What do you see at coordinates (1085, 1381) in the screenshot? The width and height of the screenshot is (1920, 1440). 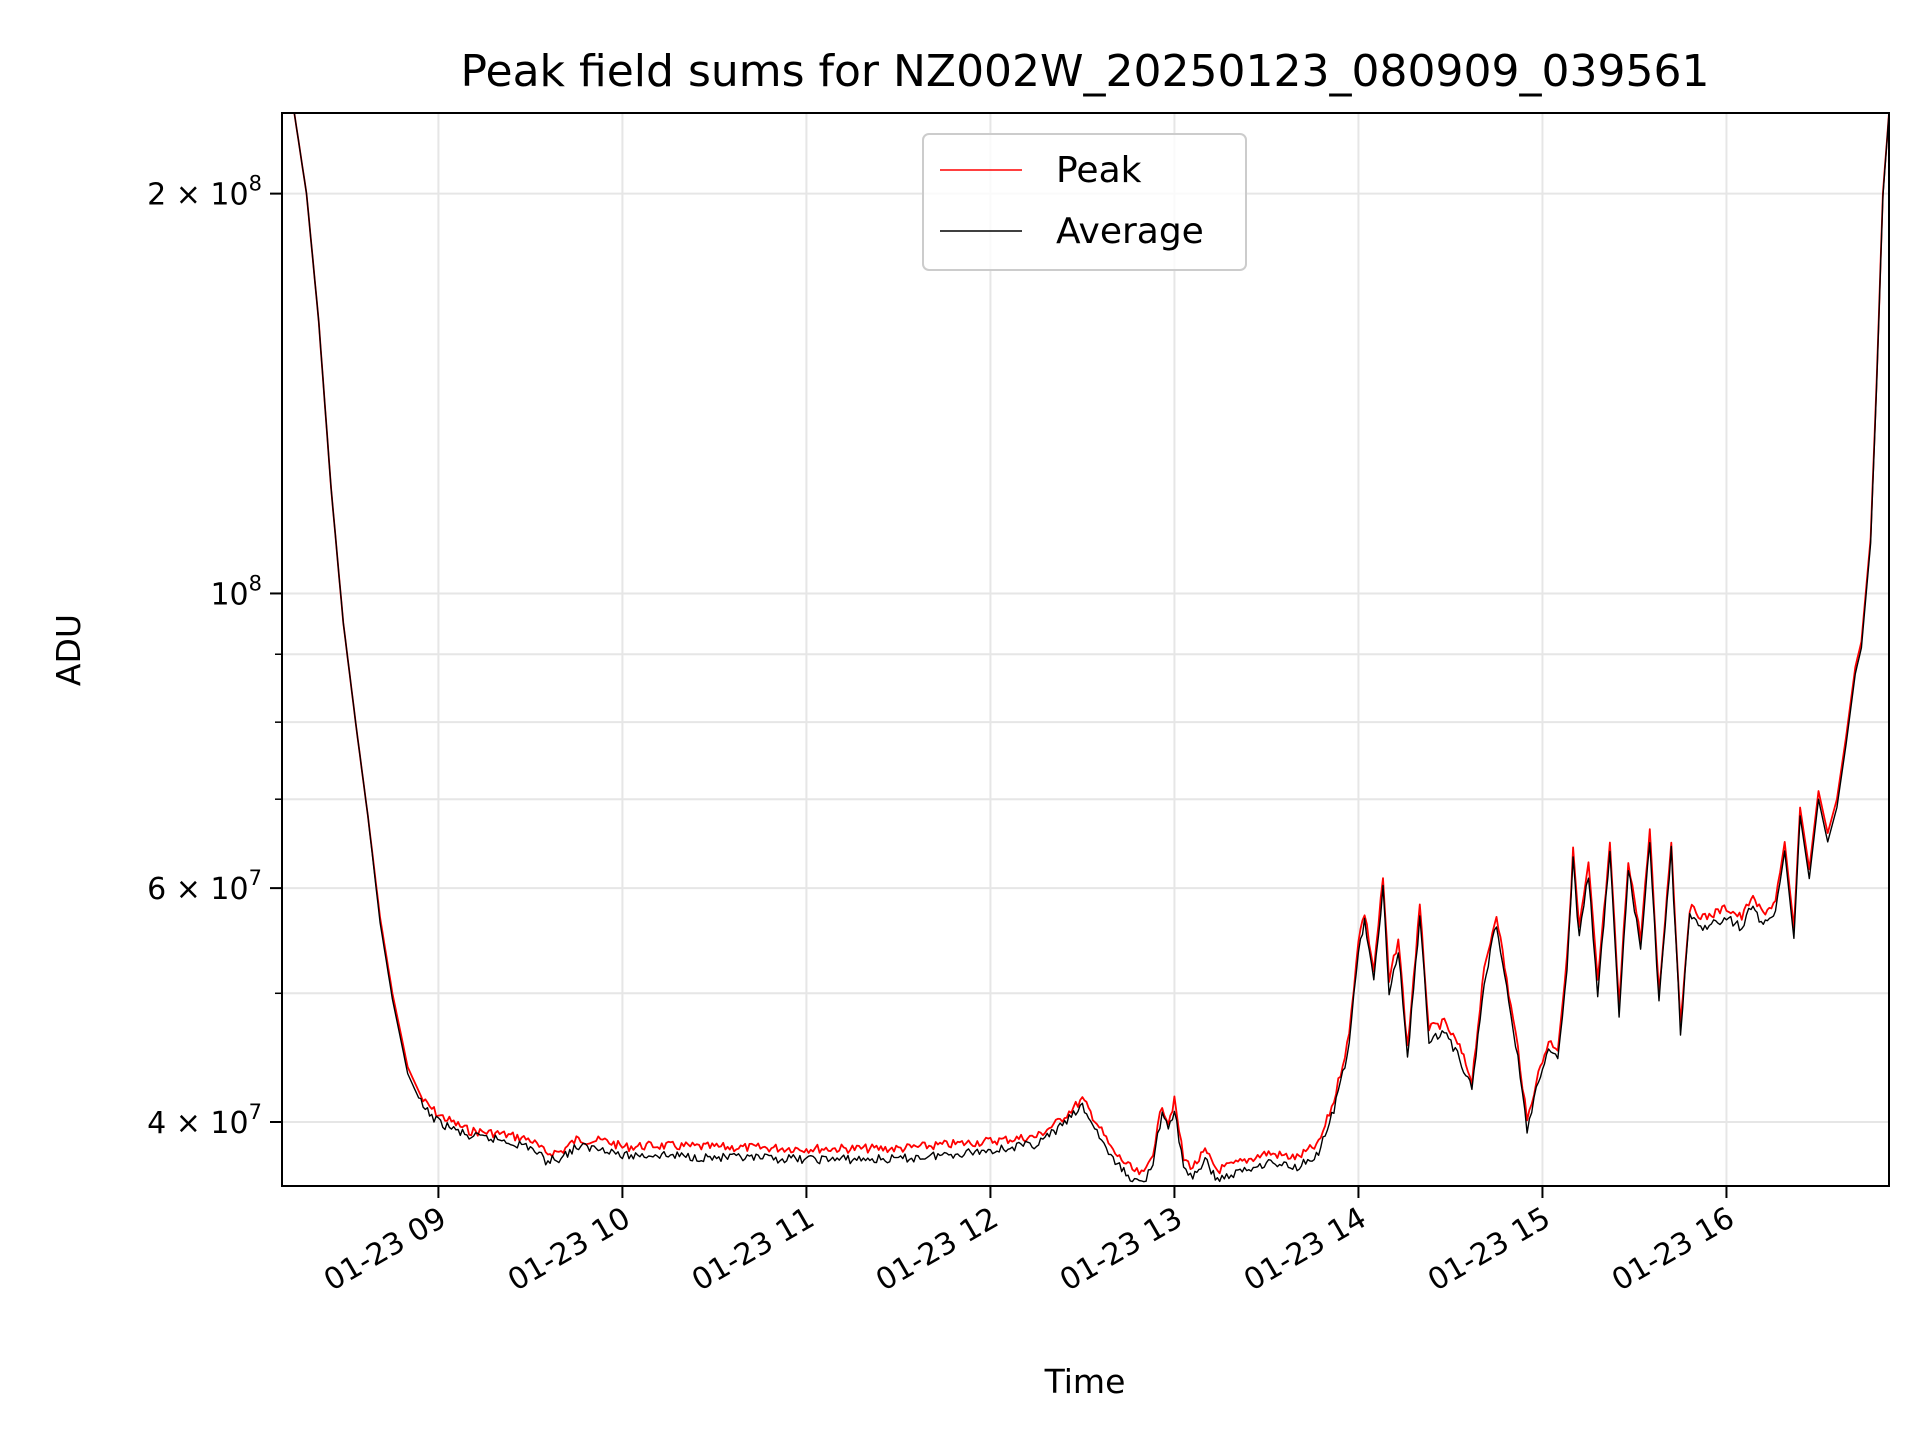 I see `x-axis-title: Time` at bounding box center [1085, 1381].